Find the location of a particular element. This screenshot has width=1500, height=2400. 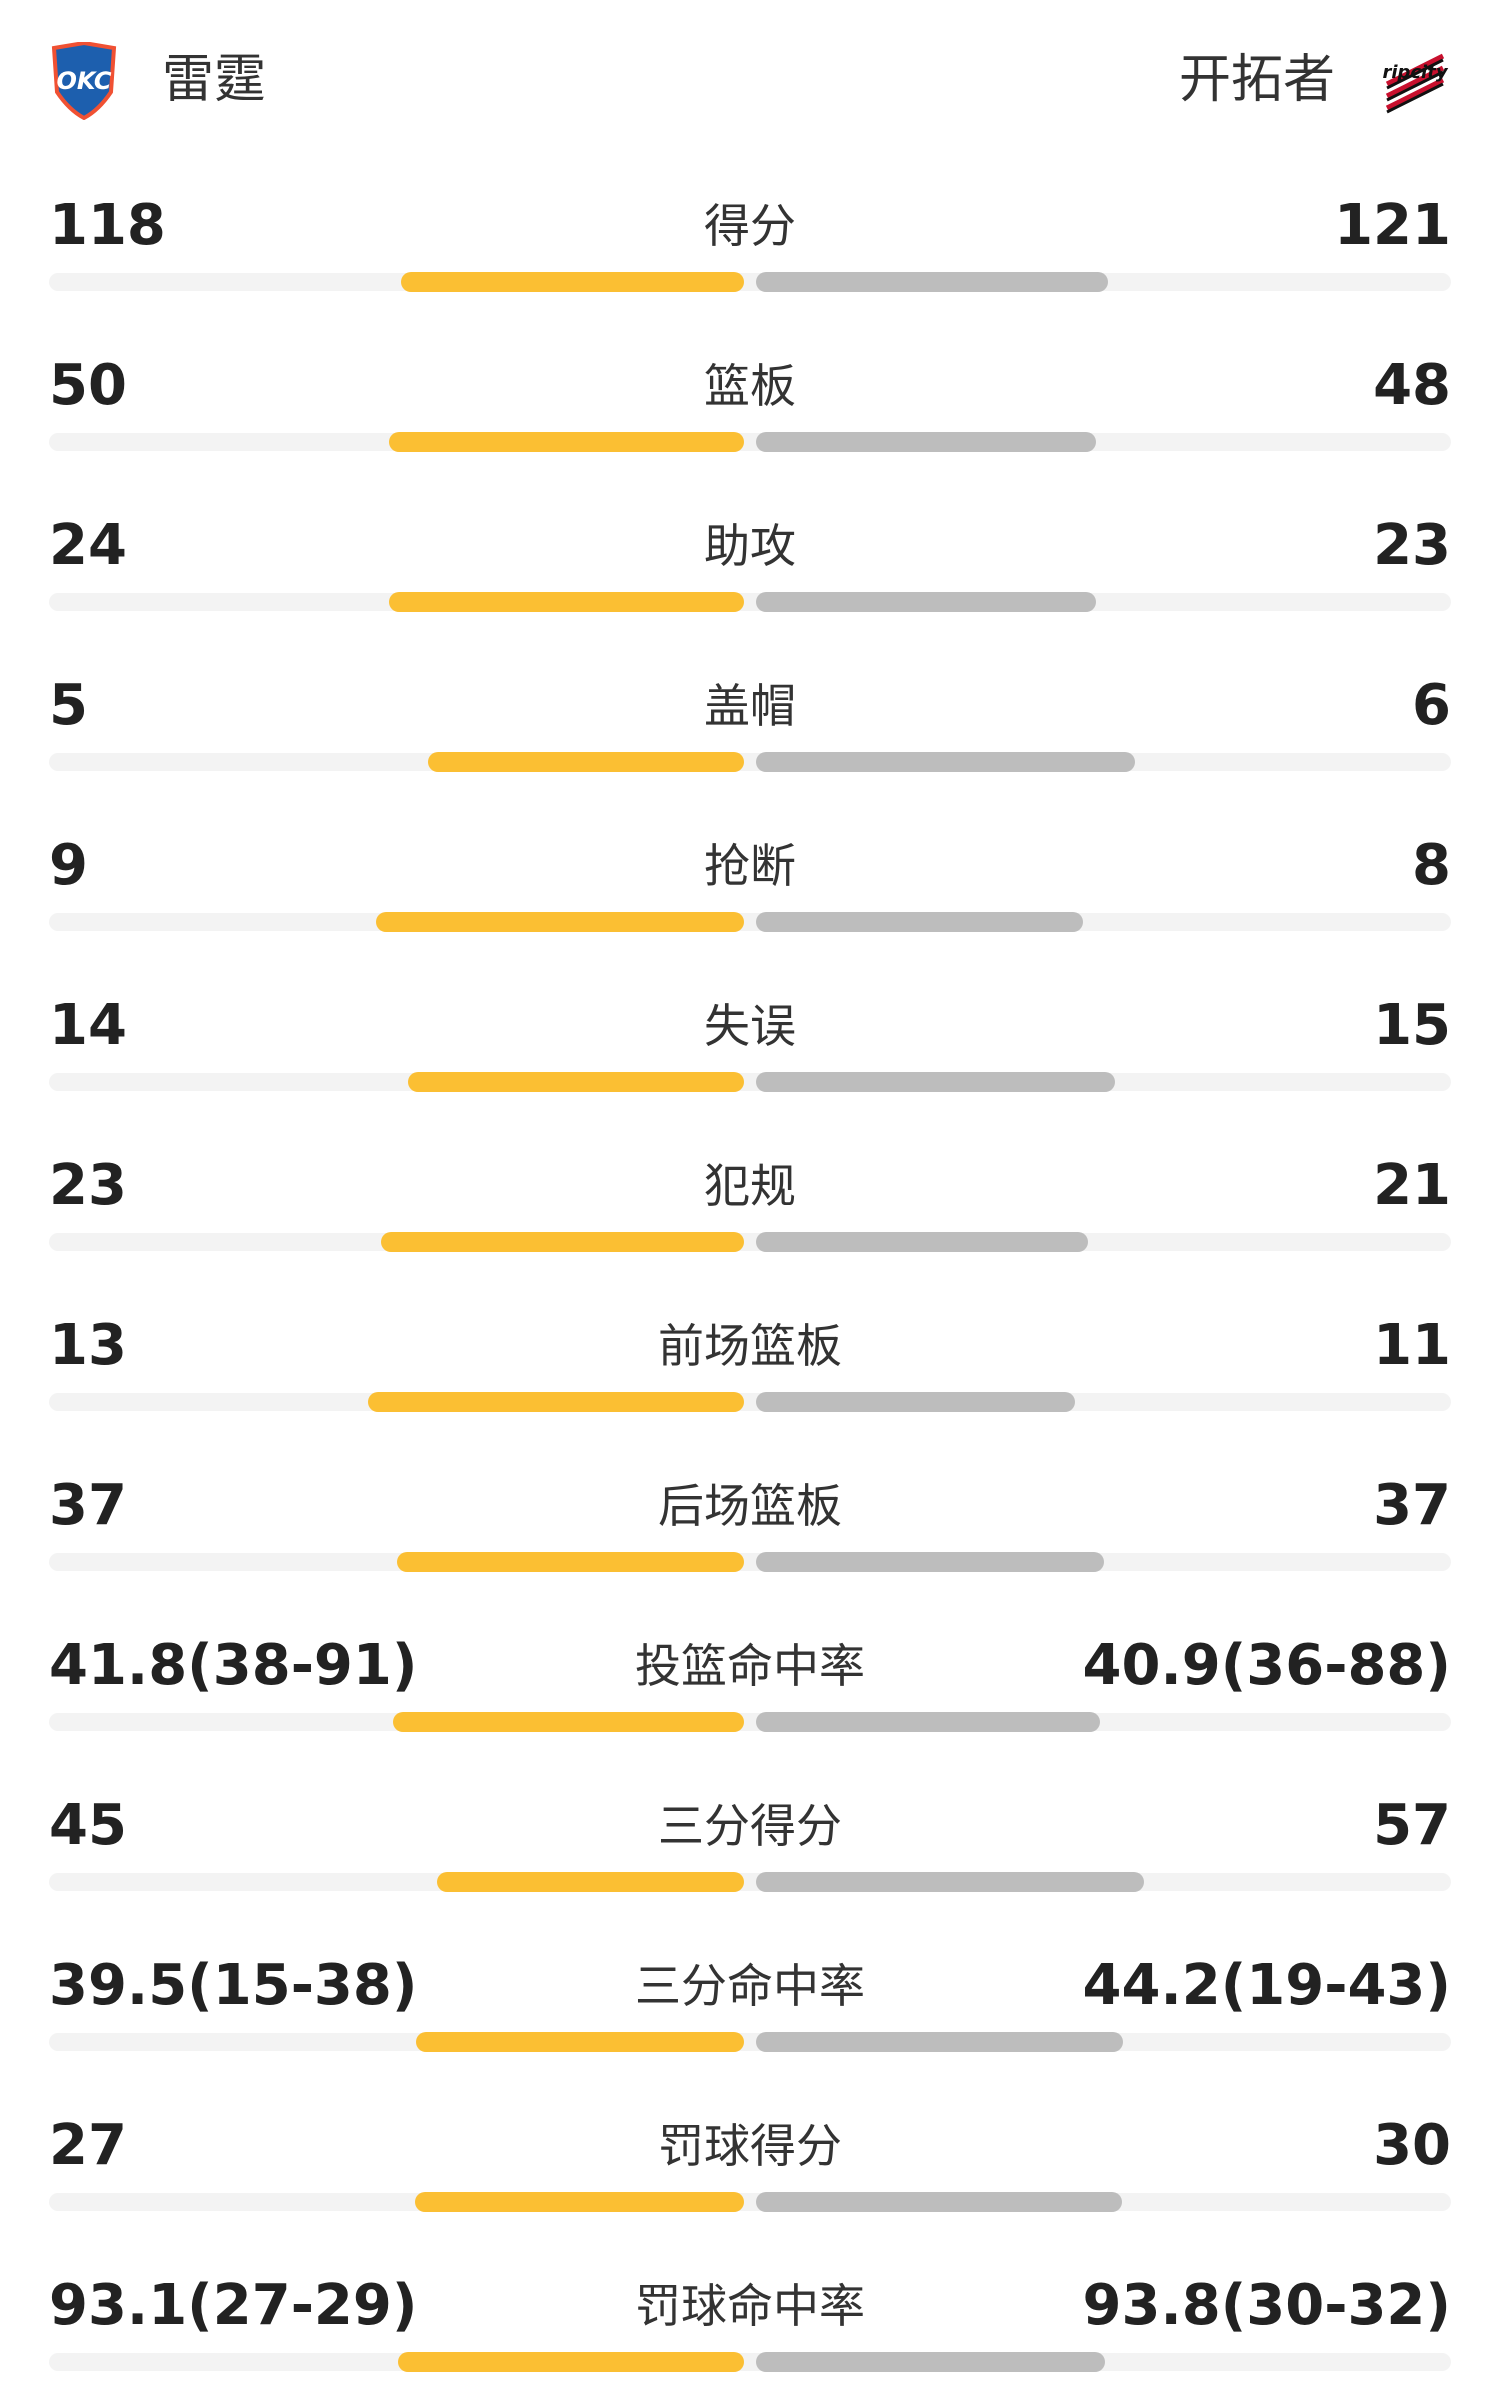

right-value: 44.2(19-43) is located at coordinates (1266, 1985).